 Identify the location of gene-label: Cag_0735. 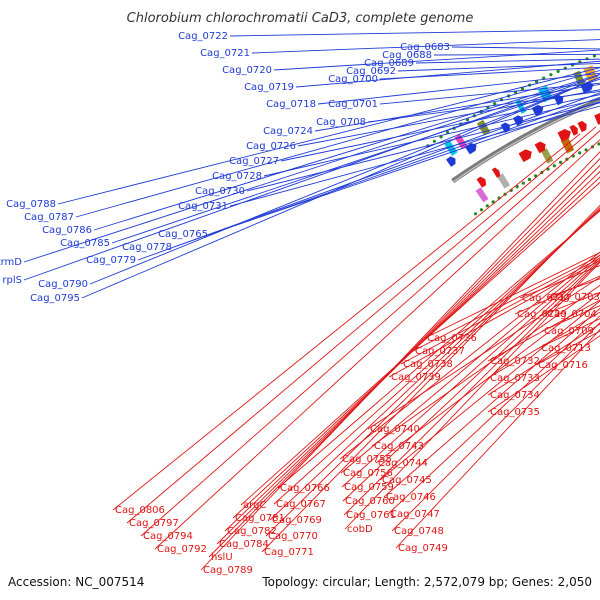
(515, 412).